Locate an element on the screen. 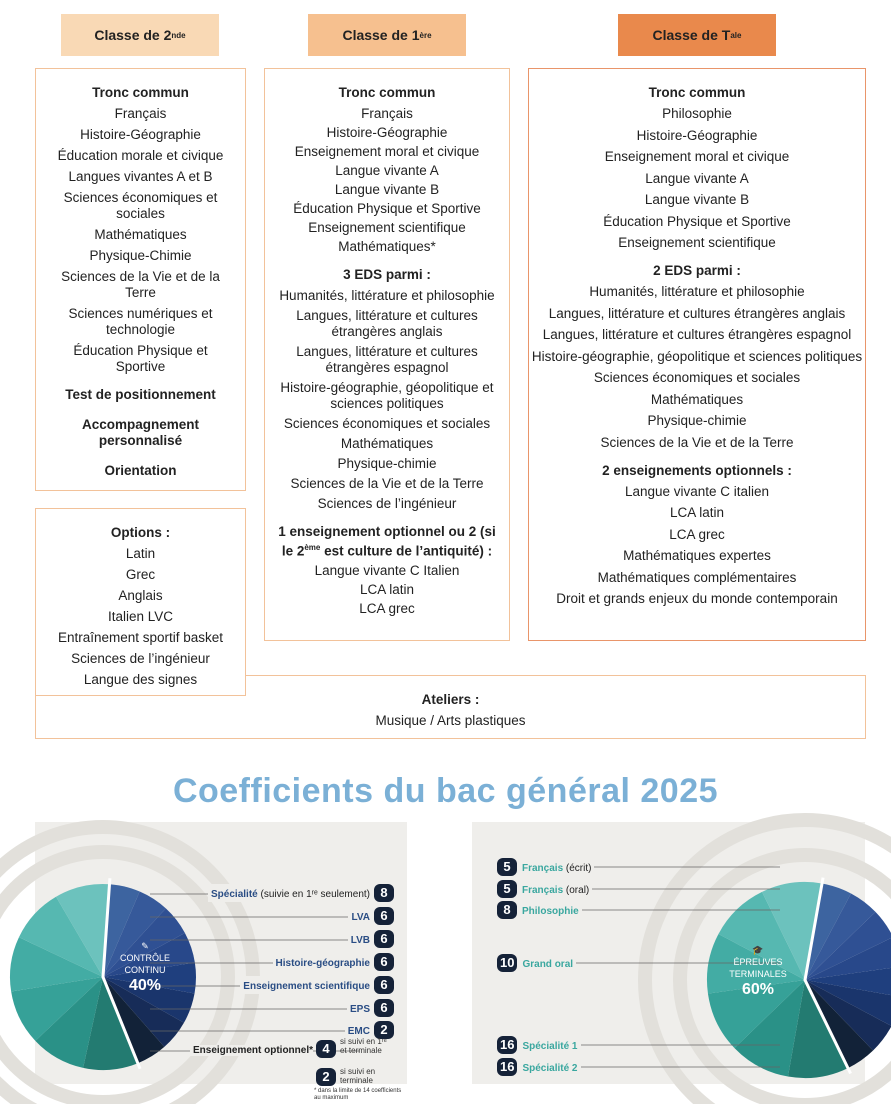 The height and width of the screenshot is (1104, 891). coefficient-row: EPS 6 is located at coordinates (370, 1008).